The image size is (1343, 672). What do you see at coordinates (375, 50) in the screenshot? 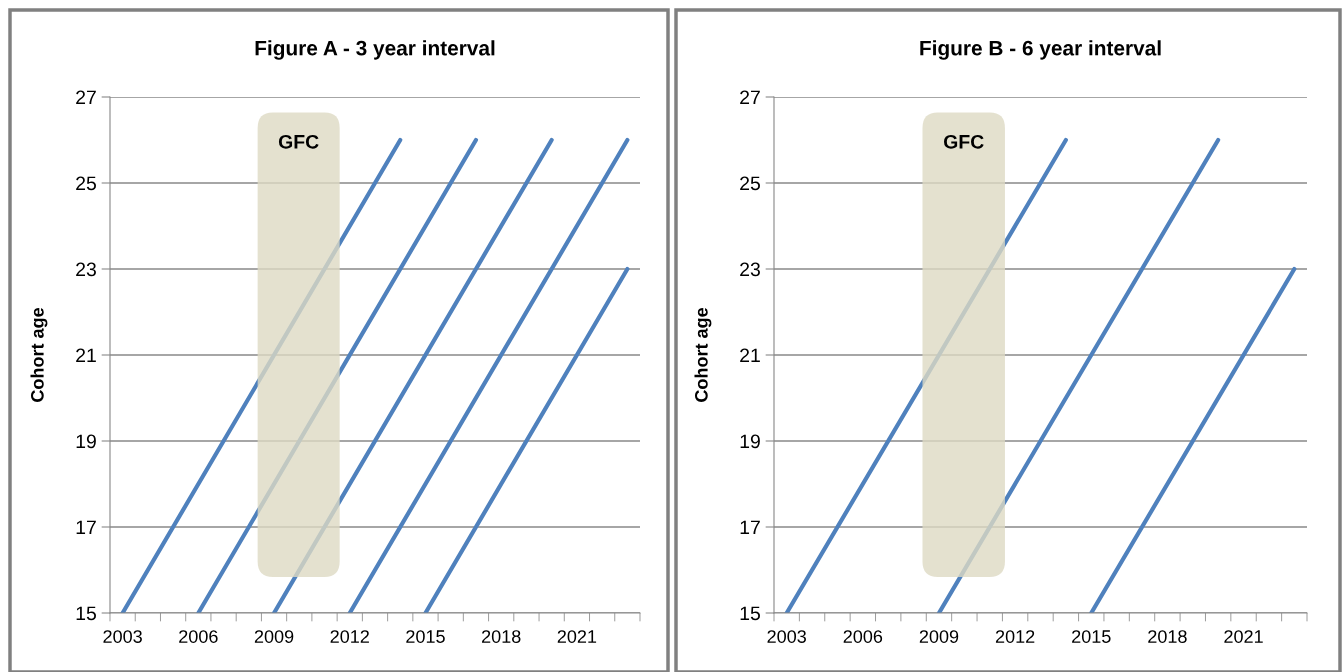
I see `chart-title: Figure A - 3 year interval` at bounding box center [375, 50].